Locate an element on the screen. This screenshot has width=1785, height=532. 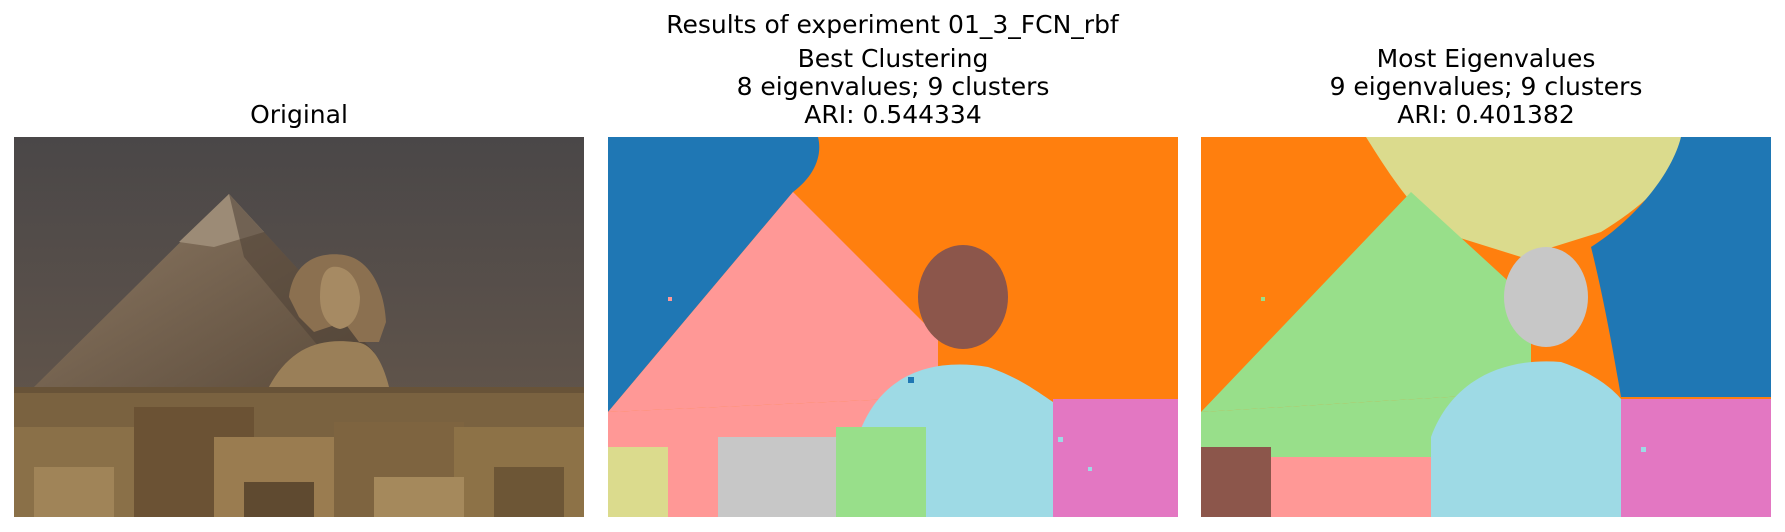
figure-suptitle: Results of experiment 01_3_FCN_rbf is located at coordinates (892, 24).